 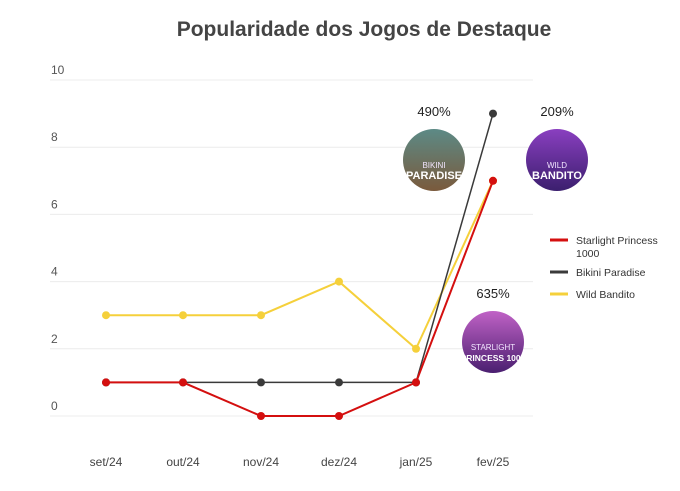 I want to click on game-badge-line2: PARADISE, so click(x=434, y=176).